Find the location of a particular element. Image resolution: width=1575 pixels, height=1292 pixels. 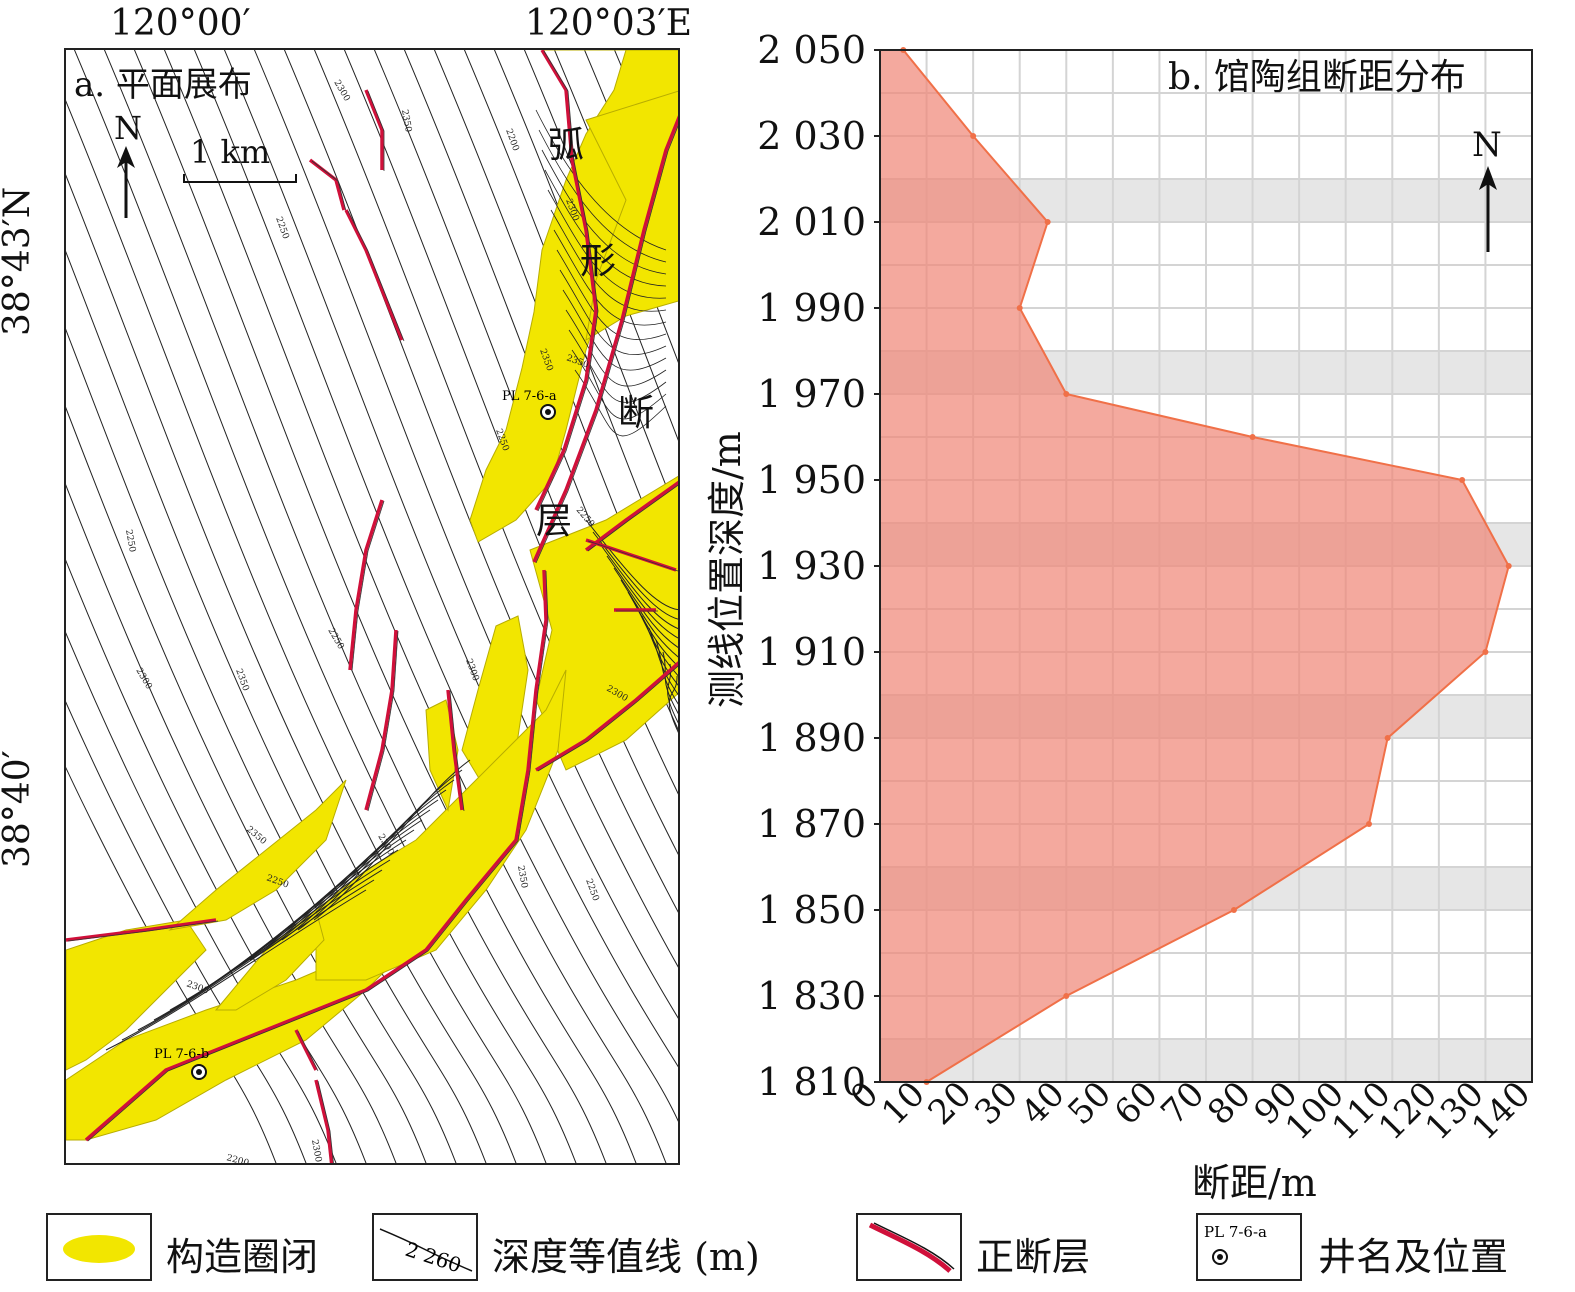

fault-char-3: 断 is located at coordinates (636, 413).